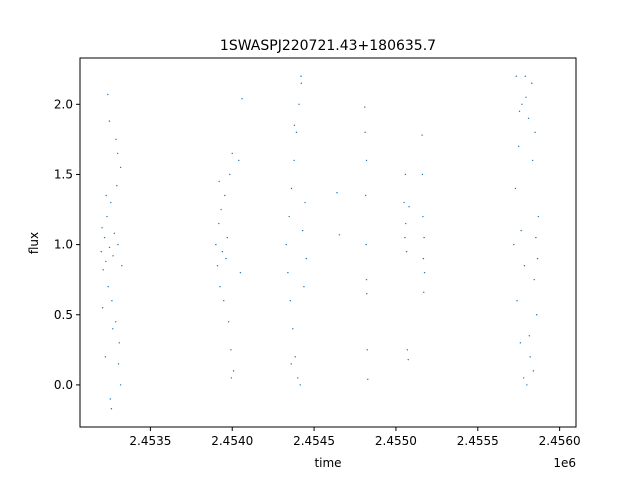 The height and width of the screenshot is (480, 640). I want to click on y-tick-label: 0.5, so click(63, 315).